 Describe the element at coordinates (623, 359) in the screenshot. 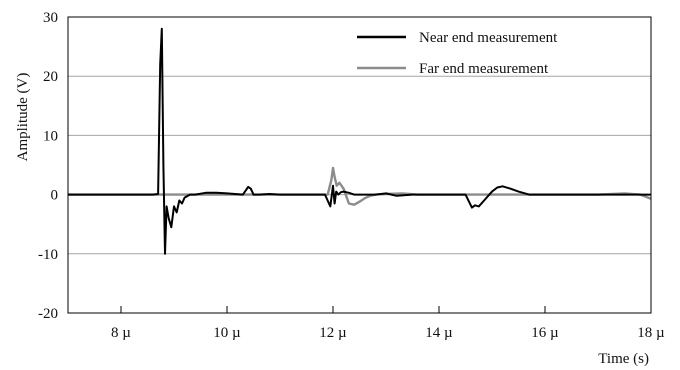

I see `x-axis-label: Time (s)` at that location.